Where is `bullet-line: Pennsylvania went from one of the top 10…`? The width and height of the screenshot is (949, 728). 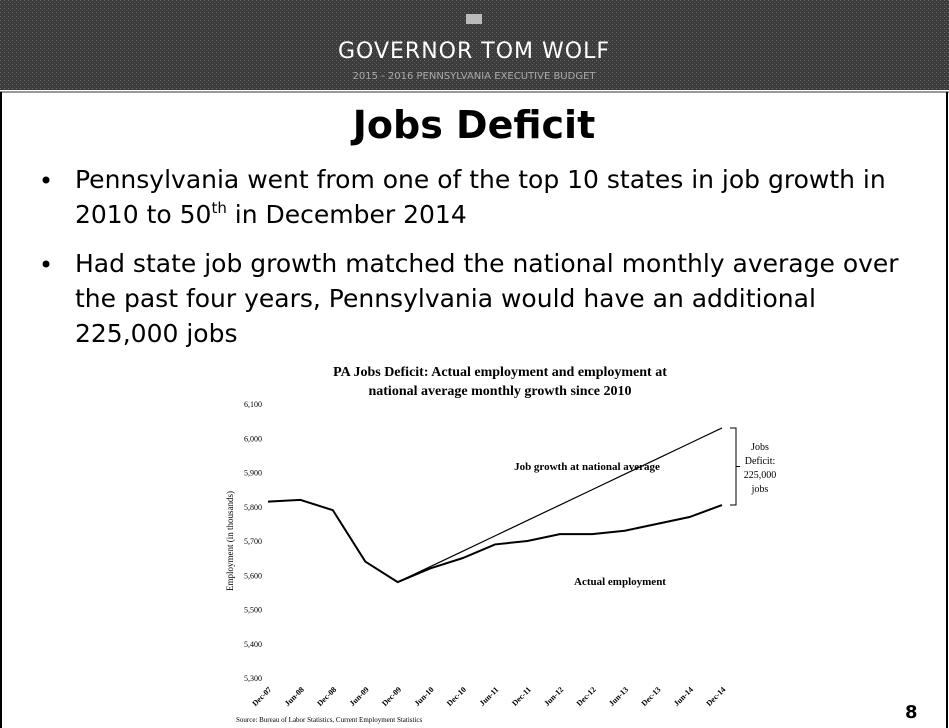 bullet-line: Pennsylvania went from one of the top 10… is located at coordinates (480, 179).